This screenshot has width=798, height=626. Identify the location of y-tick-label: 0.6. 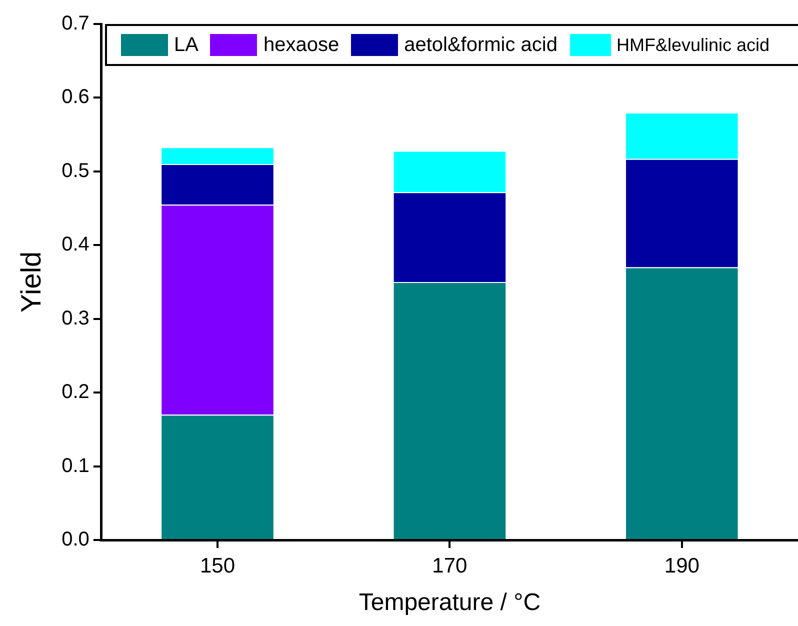
(76, 97).